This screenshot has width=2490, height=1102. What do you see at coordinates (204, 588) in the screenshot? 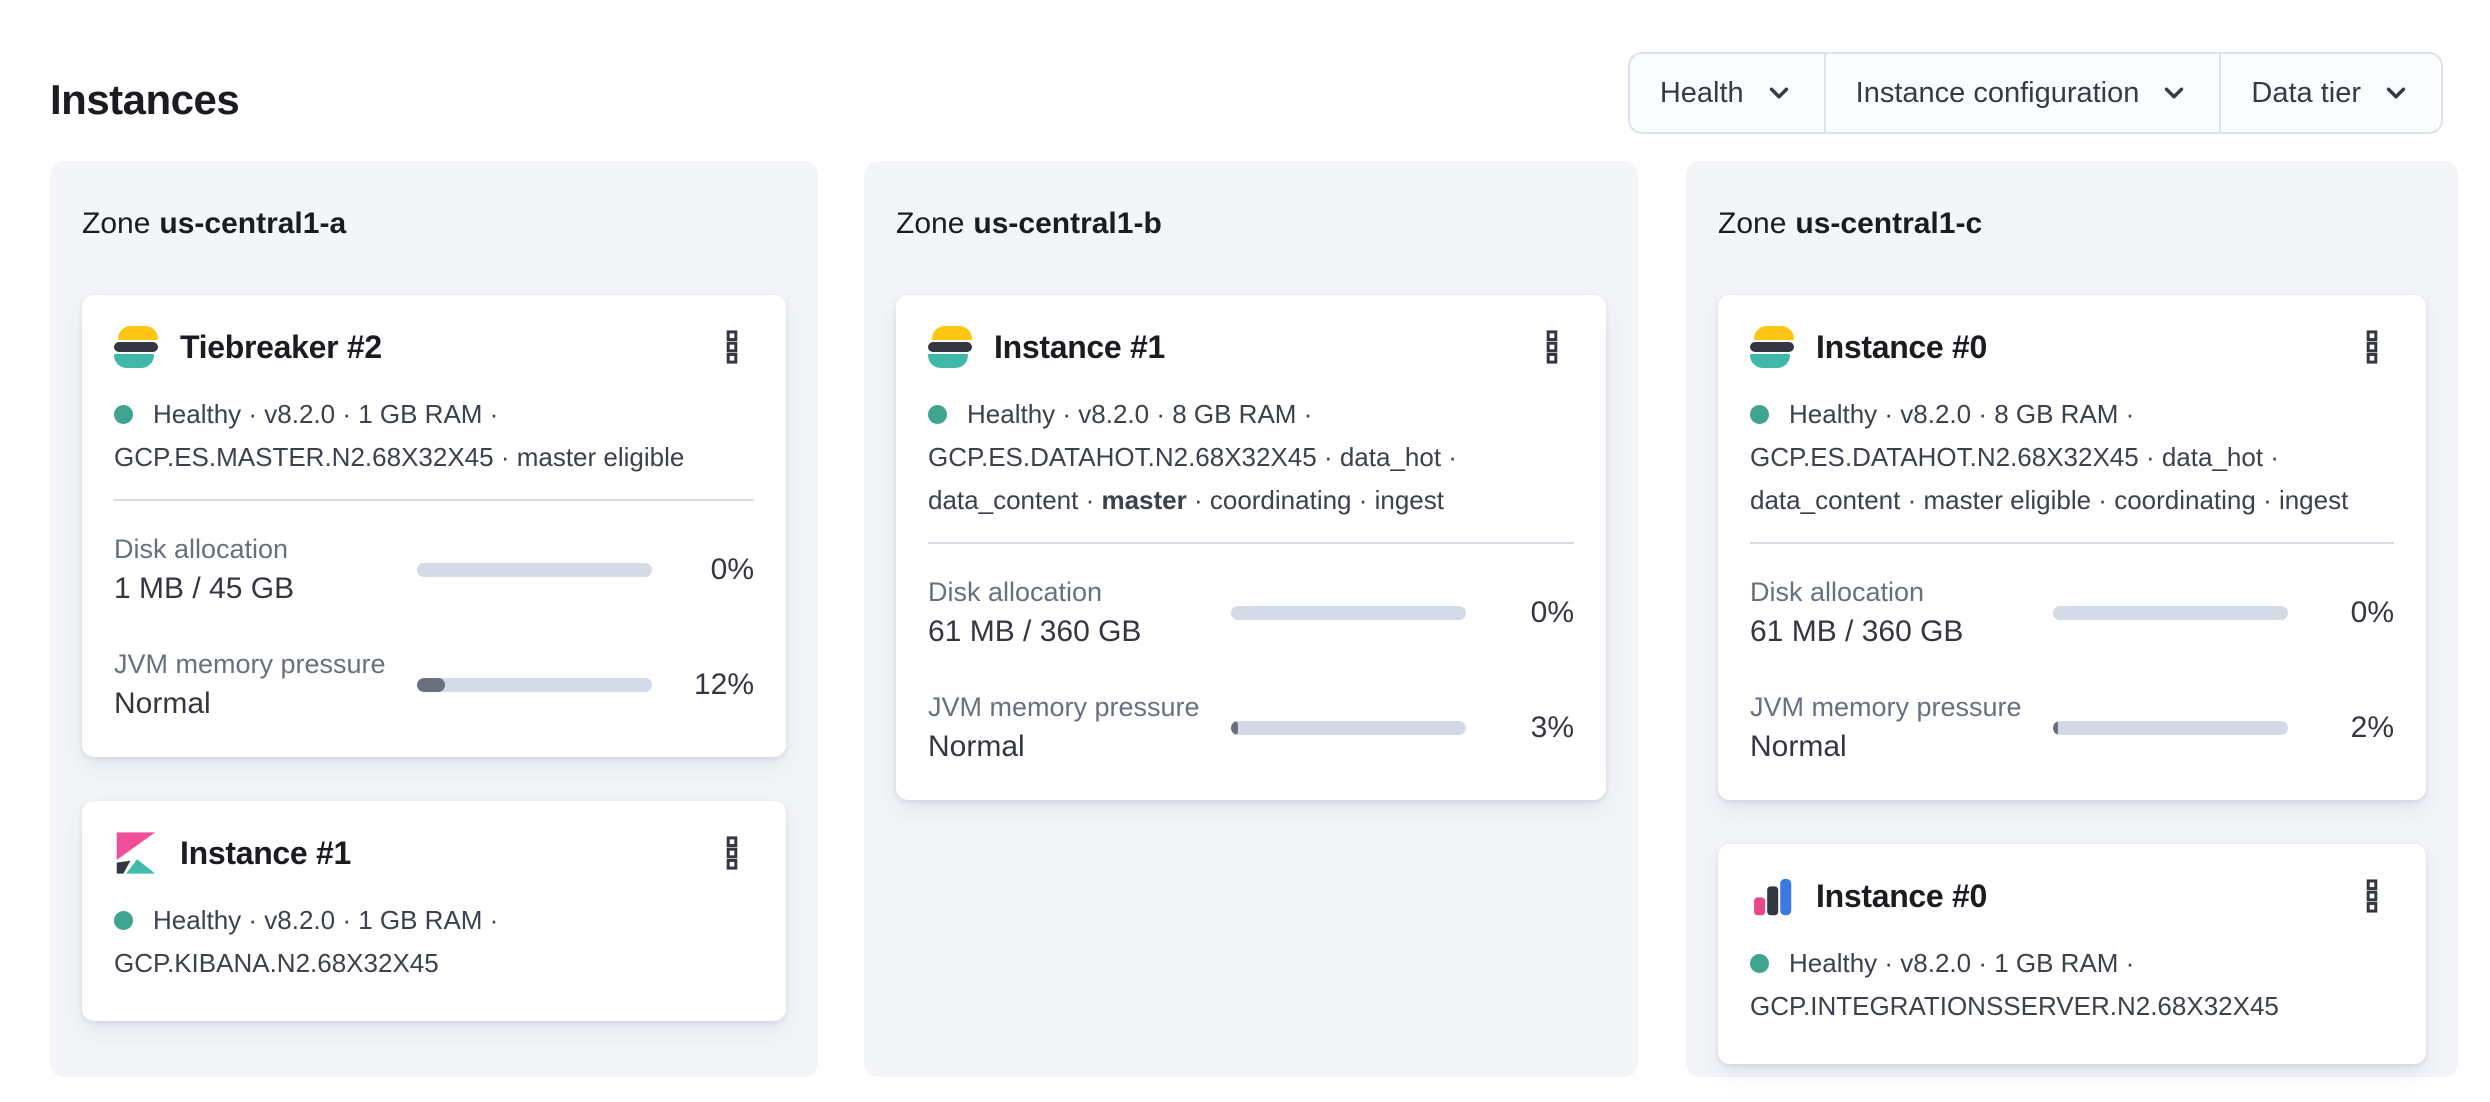
I see `disk-allocation-value: 1 MB / 45 GB` at bounding box center [204, 588].